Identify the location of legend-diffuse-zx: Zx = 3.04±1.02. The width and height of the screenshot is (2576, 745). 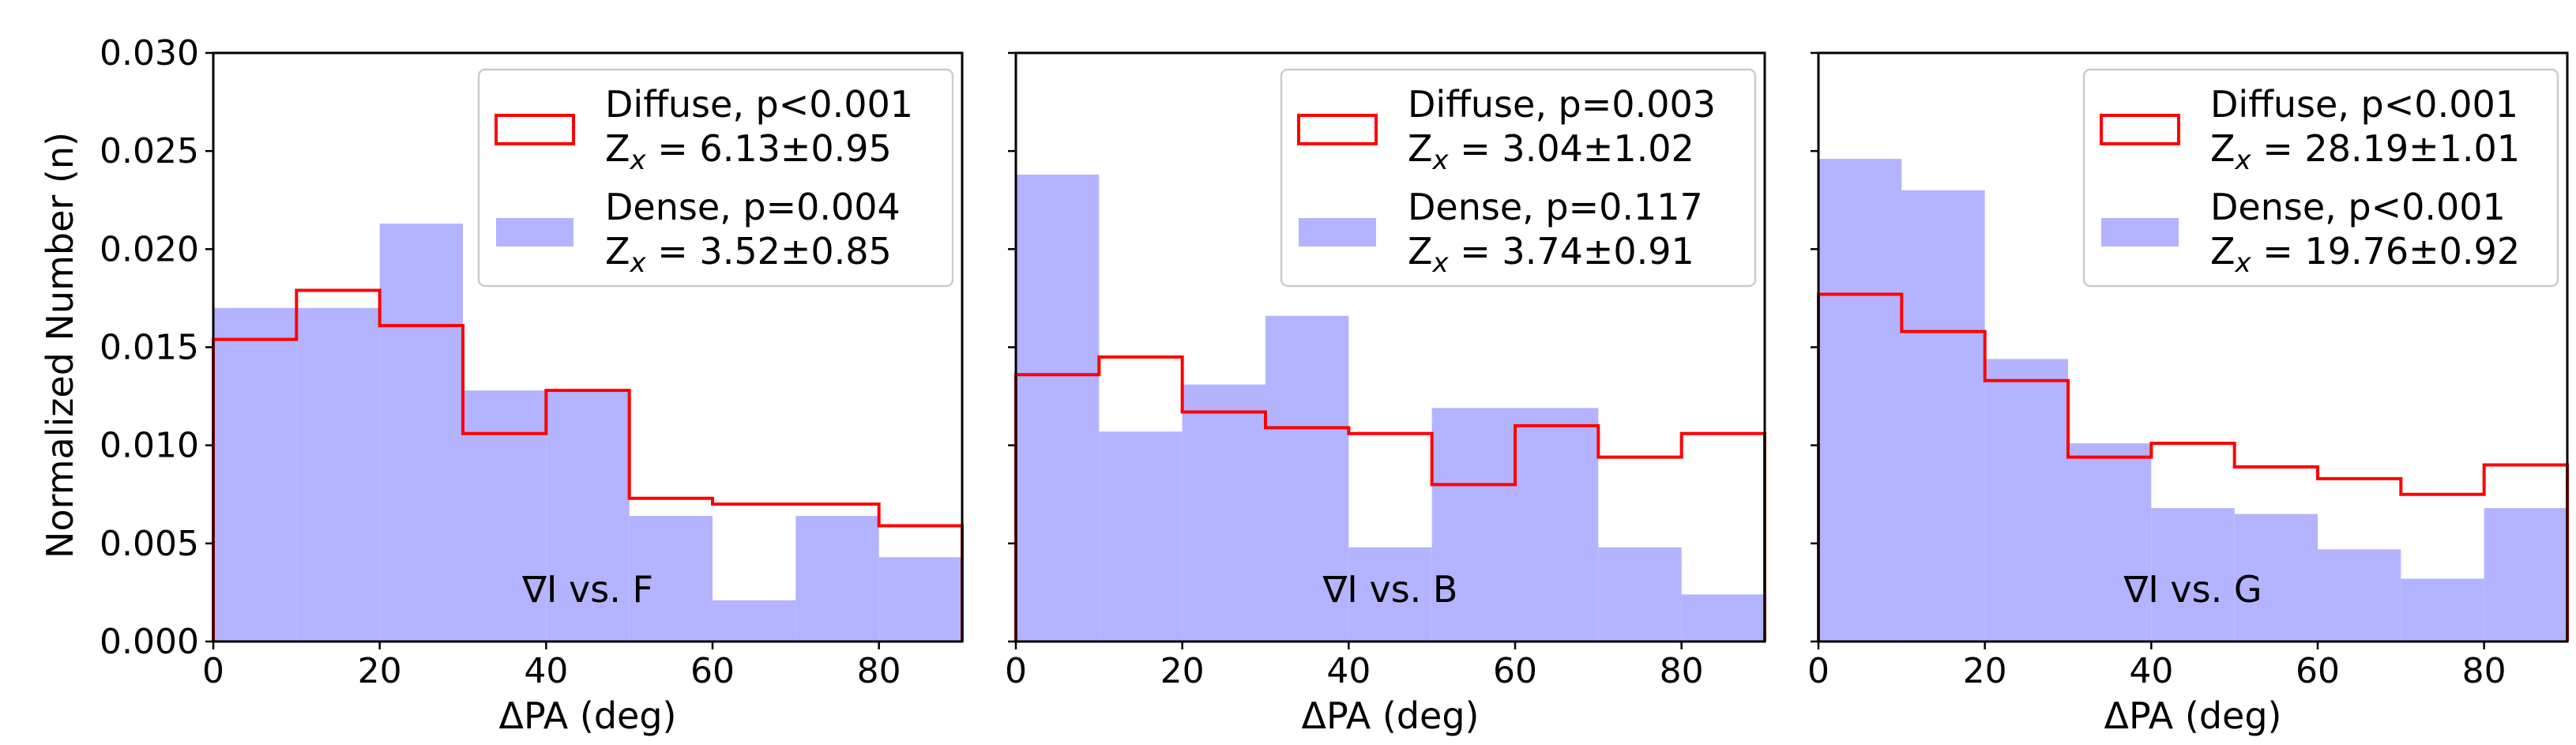
(1551, 152).